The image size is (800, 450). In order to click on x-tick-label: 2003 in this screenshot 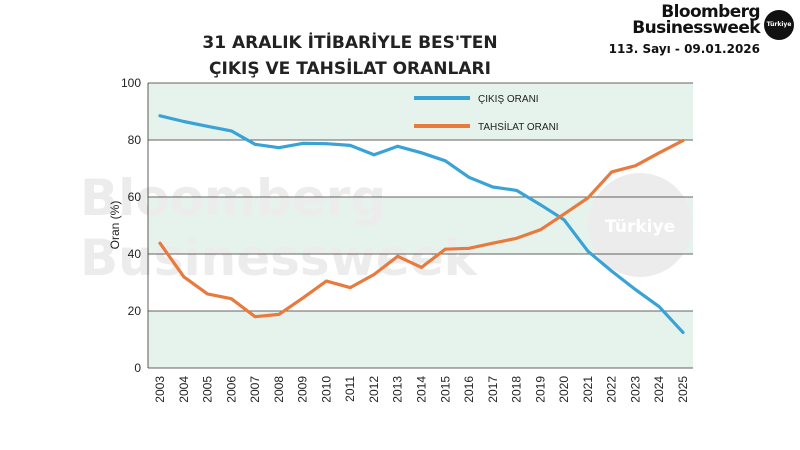, I will do `click(160, 389)`.